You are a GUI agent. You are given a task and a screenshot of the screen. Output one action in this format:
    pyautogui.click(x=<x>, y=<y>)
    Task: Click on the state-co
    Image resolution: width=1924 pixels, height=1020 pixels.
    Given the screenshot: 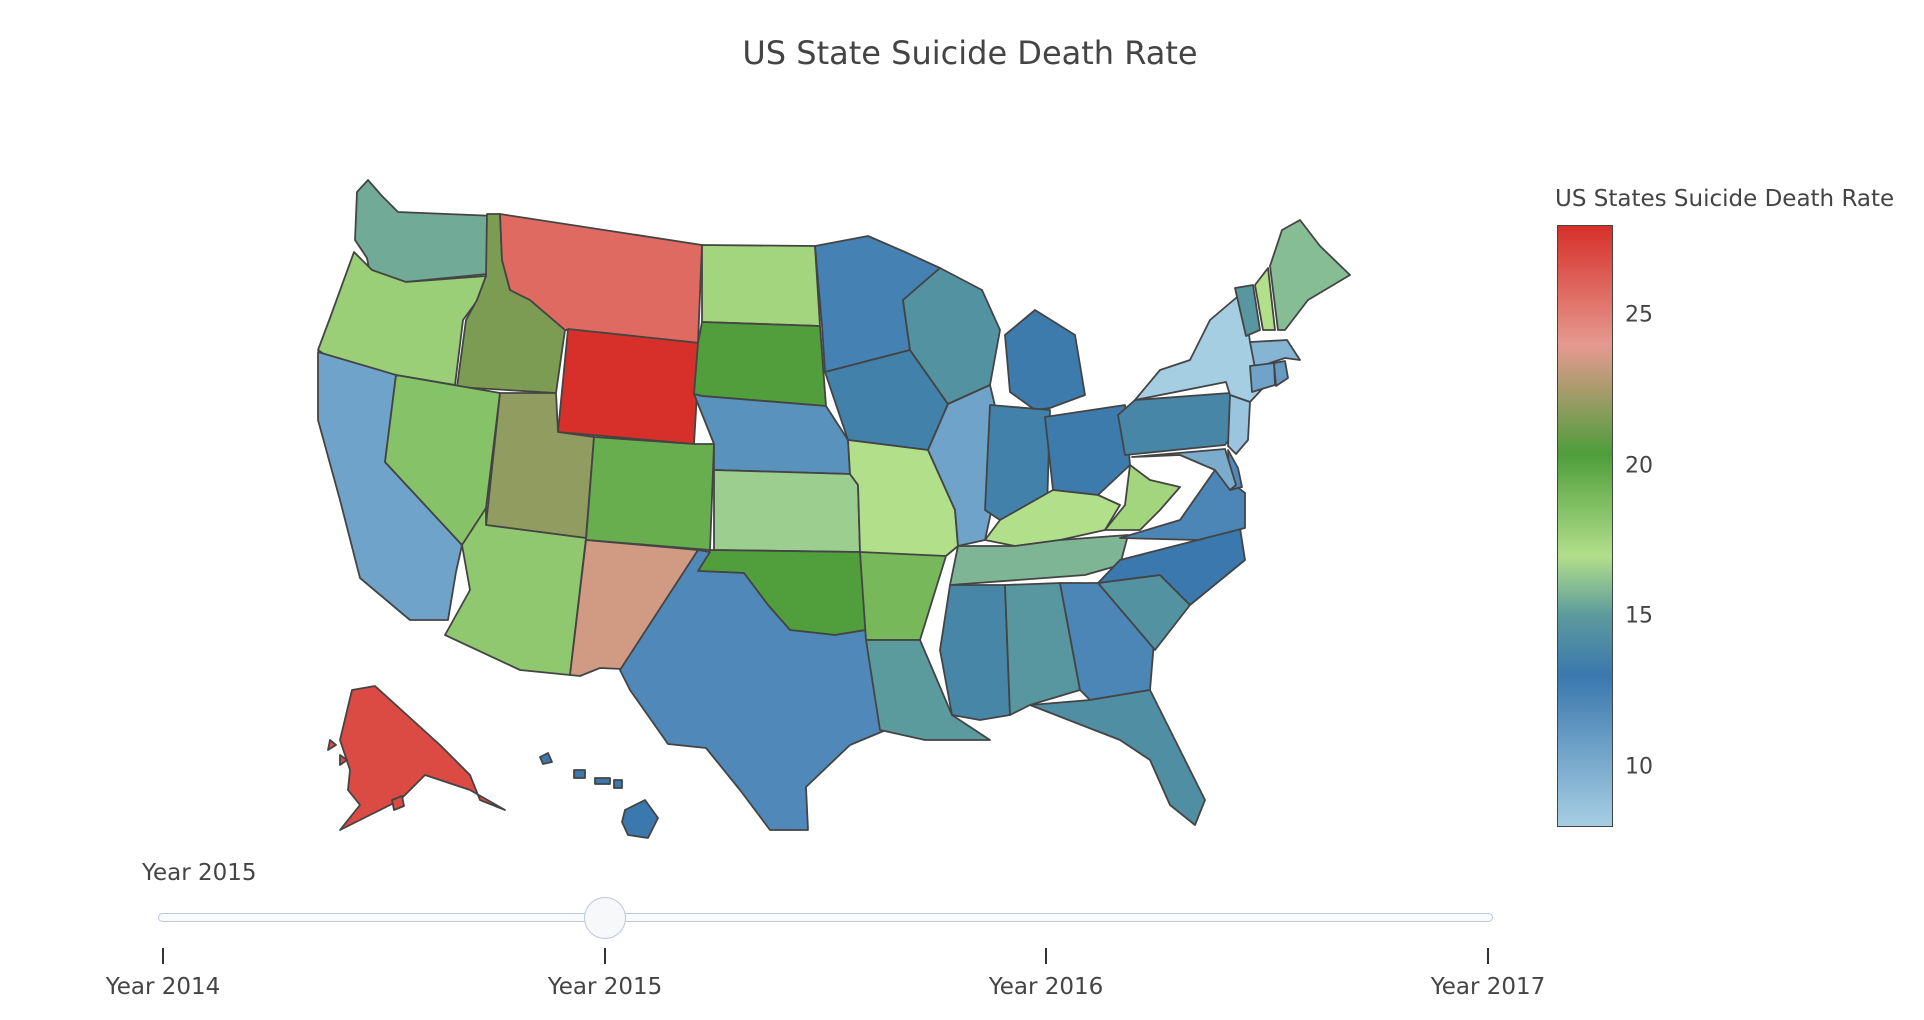 What is the action you would take?
    pyautogui.click(x=650, y=493)
    